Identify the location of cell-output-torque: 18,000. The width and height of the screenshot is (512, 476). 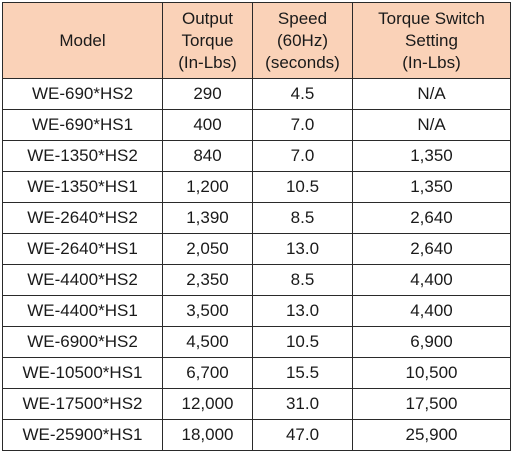
(207, 435).